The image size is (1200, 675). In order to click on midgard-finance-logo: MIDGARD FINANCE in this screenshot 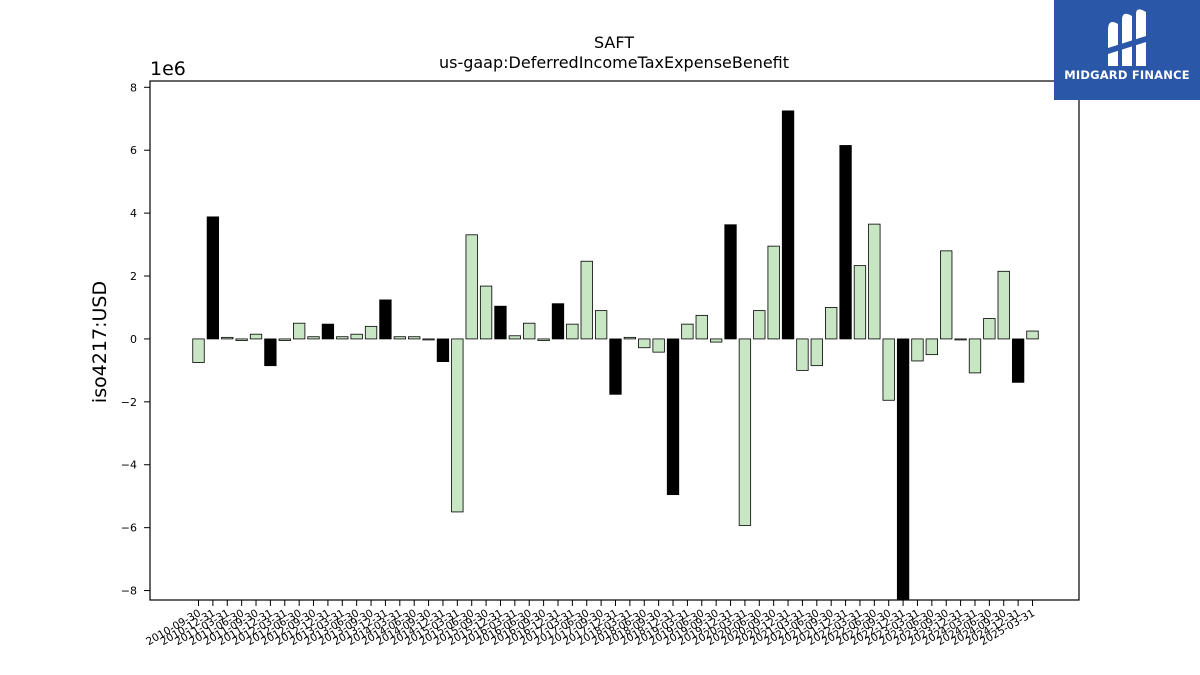, I will do `click(1127, 50)`.